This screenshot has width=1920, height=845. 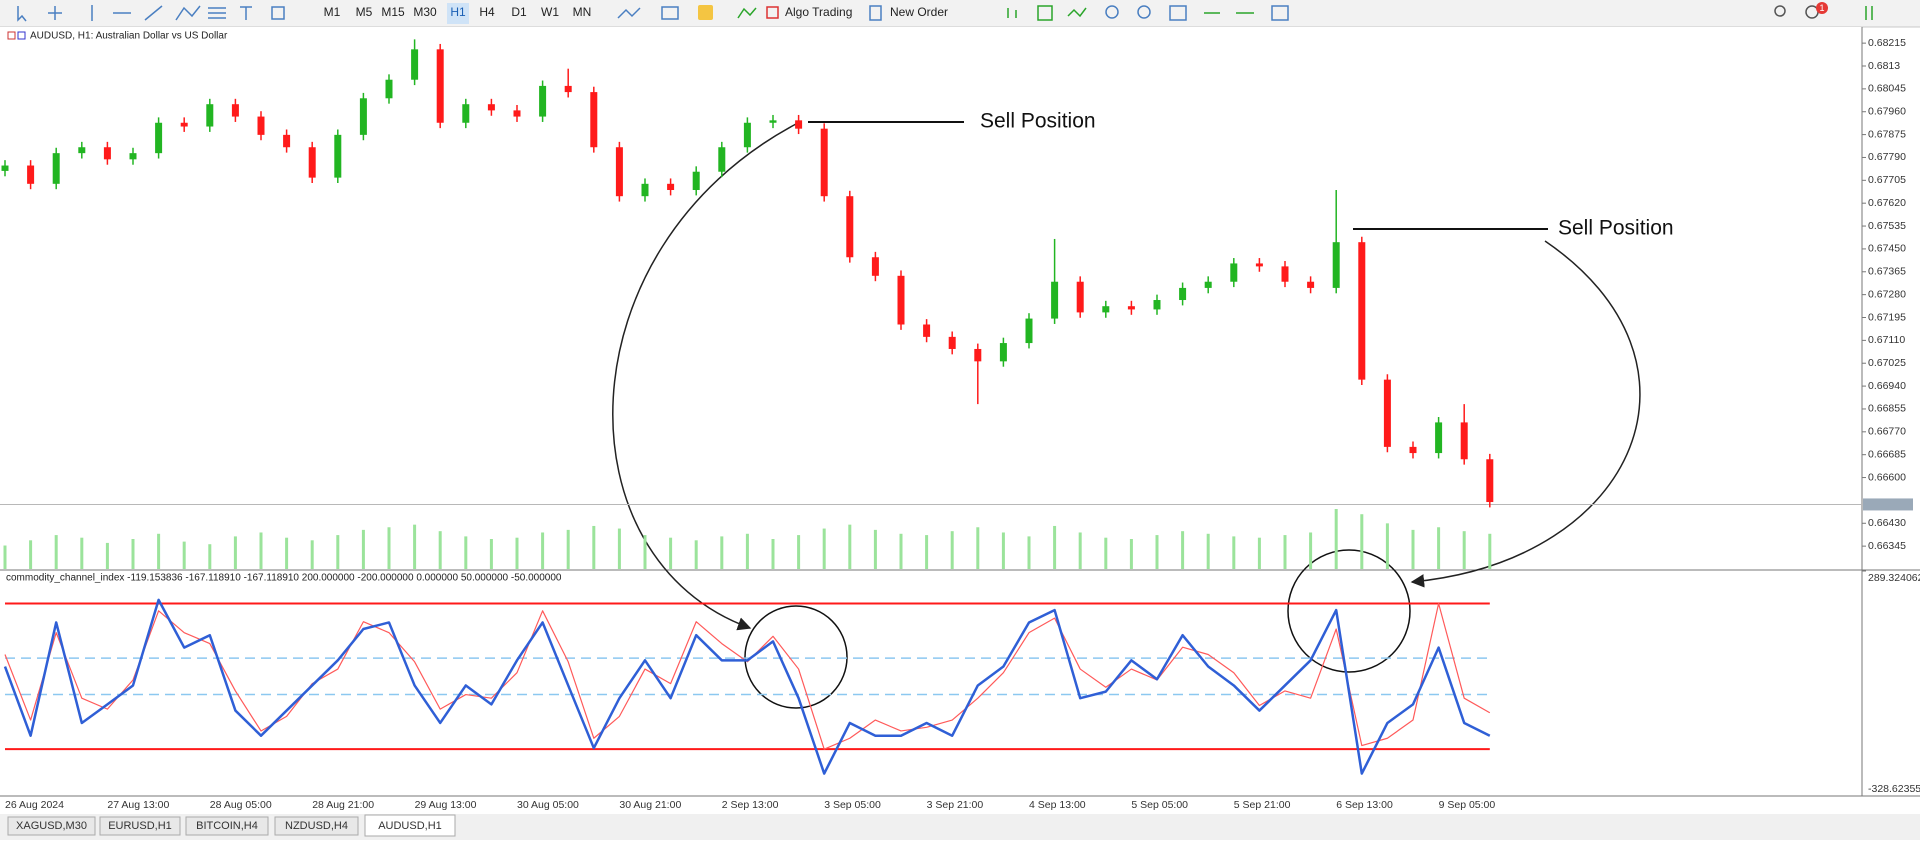 What do you see at coordinates (747, 13) in the screenshot?
I see `indicator-icon` at bounding box center [747, 13].